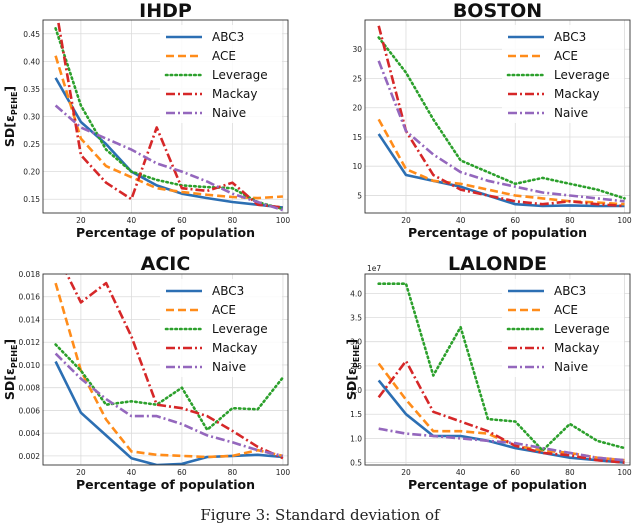  What do you see at coordinates (165, 11) in the screenshot?
I see `chart-title: IHDP` at bounding box center [165, 11].